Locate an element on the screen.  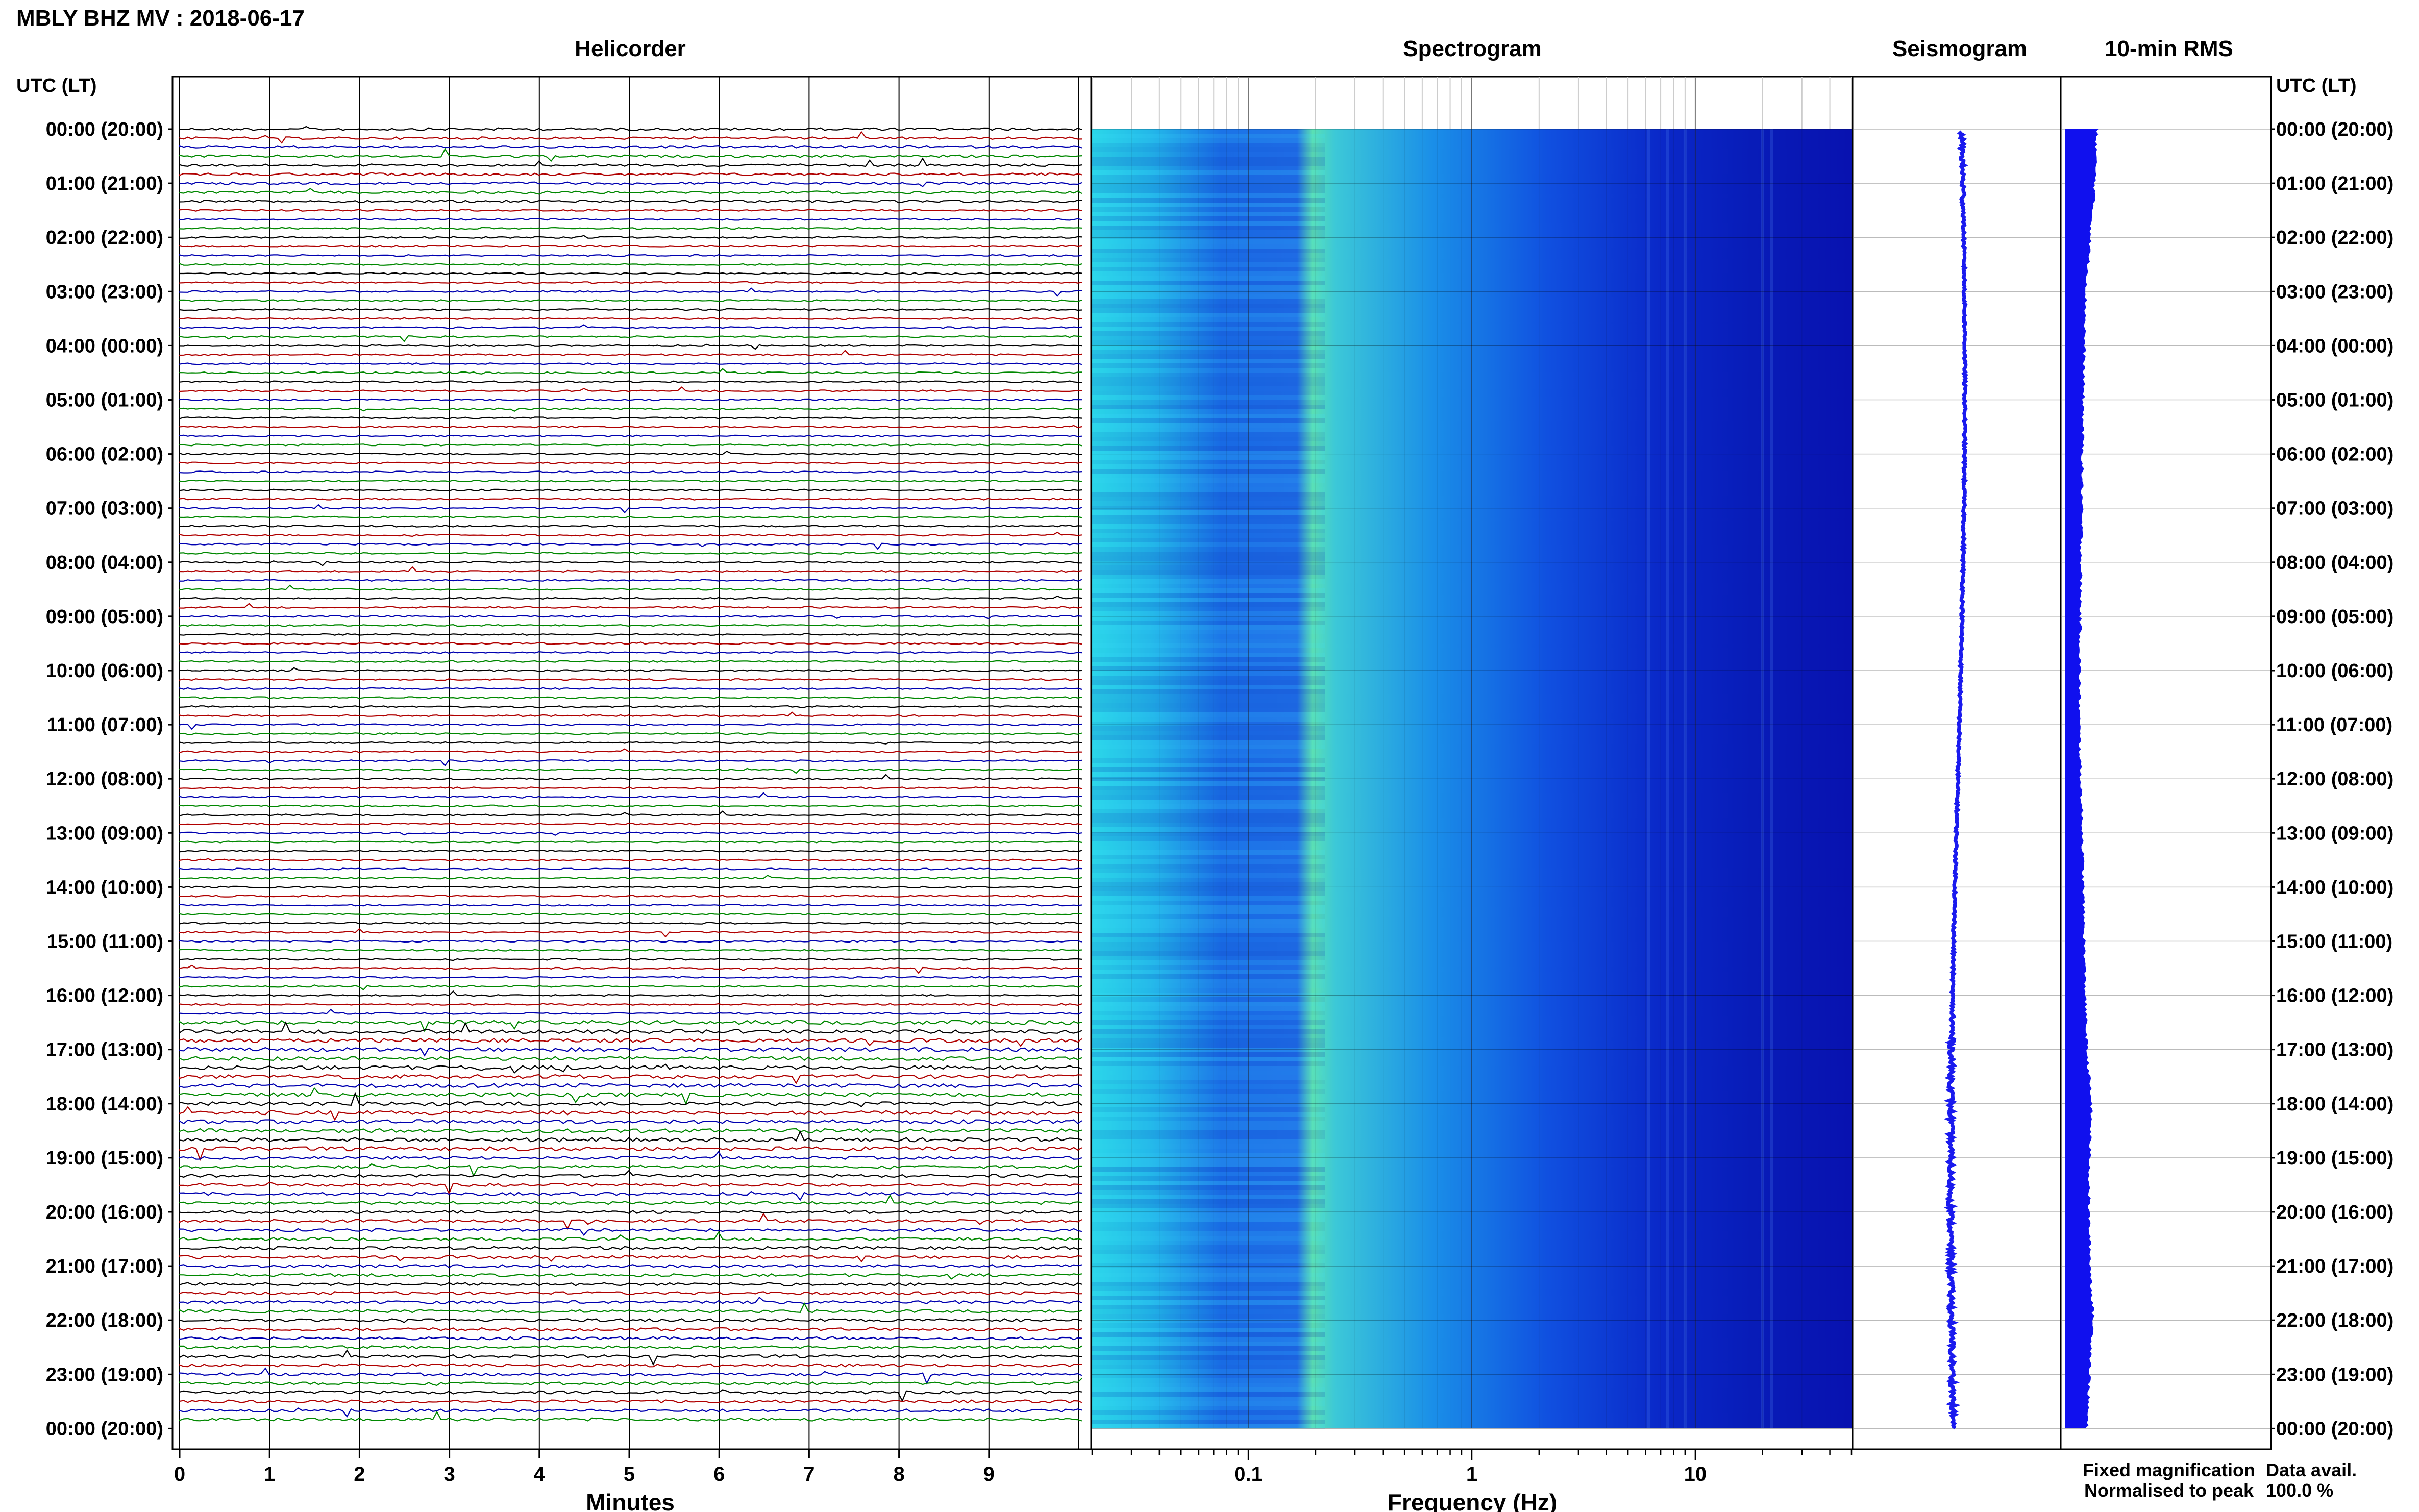
time-label-left: 21:00 (17:00) is located at coordinates (104, 1266).